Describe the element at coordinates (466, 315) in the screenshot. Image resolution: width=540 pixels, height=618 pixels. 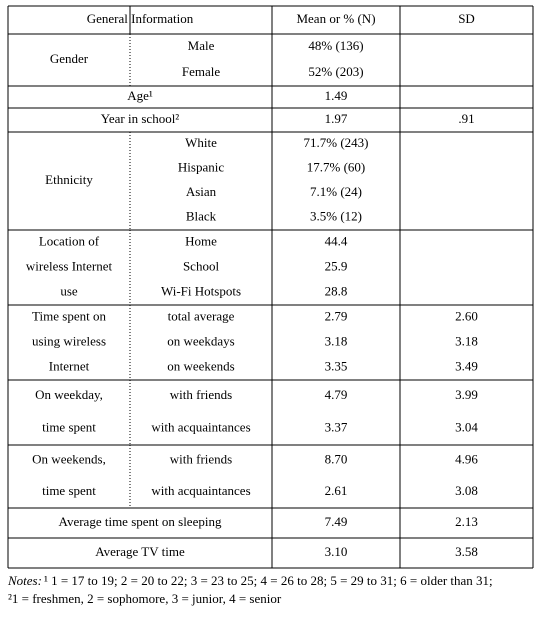
I see `sd-cell: 2.60` at that location.